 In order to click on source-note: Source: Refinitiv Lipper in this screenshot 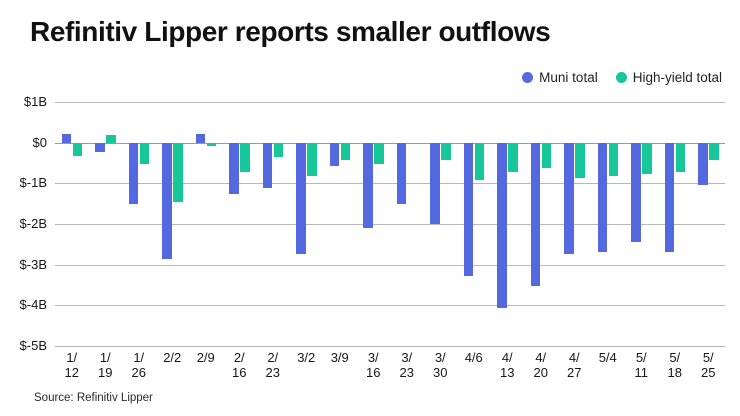, I will do `click(93, 398)`.